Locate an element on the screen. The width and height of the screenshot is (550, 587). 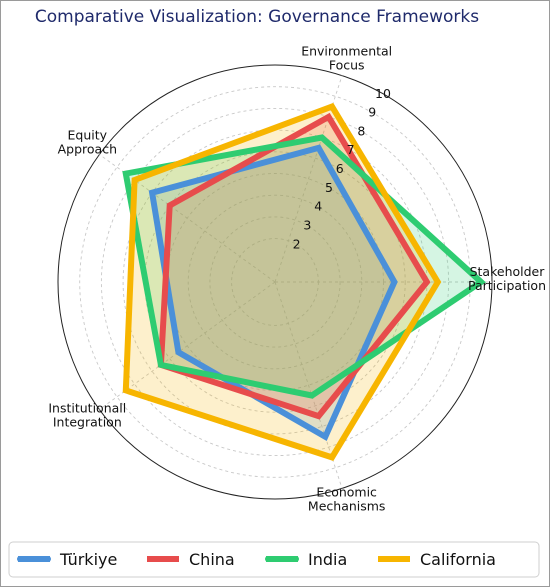
legend-marker-0-b is located at coordinates (48, 559).